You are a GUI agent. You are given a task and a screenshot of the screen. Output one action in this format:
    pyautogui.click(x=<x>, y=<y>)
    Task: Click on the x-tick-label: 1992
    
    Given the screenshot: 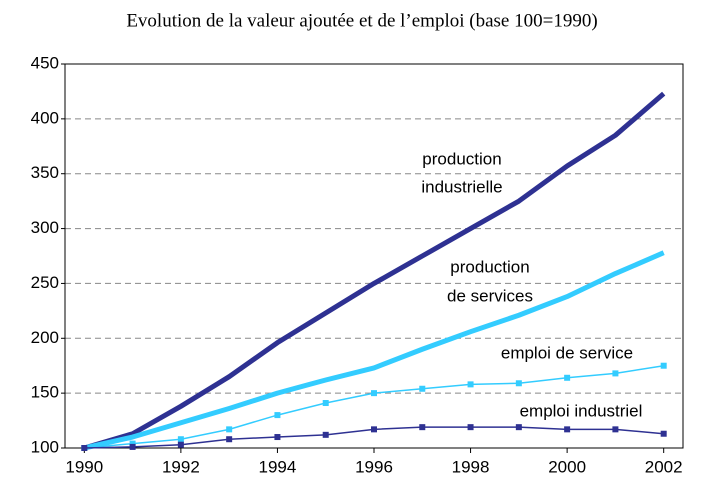 What is the action you would take?
    pyautogui.click(x=181, y=466)
    